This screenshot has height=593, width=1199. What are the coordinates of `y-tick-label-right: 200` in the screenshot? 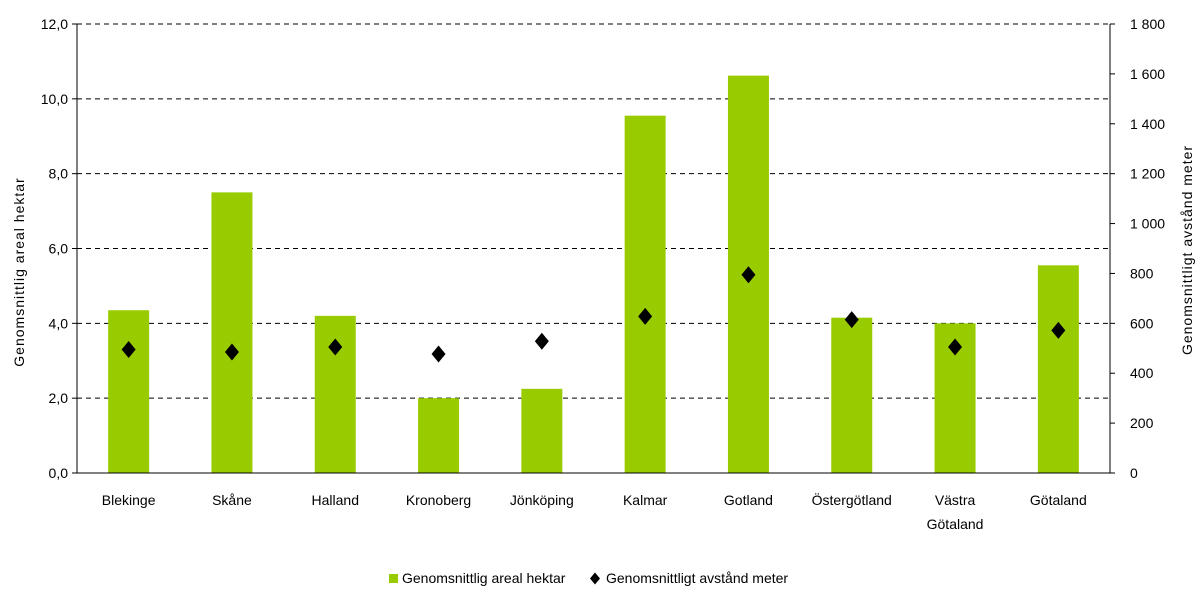 It's located at (1142, 423).